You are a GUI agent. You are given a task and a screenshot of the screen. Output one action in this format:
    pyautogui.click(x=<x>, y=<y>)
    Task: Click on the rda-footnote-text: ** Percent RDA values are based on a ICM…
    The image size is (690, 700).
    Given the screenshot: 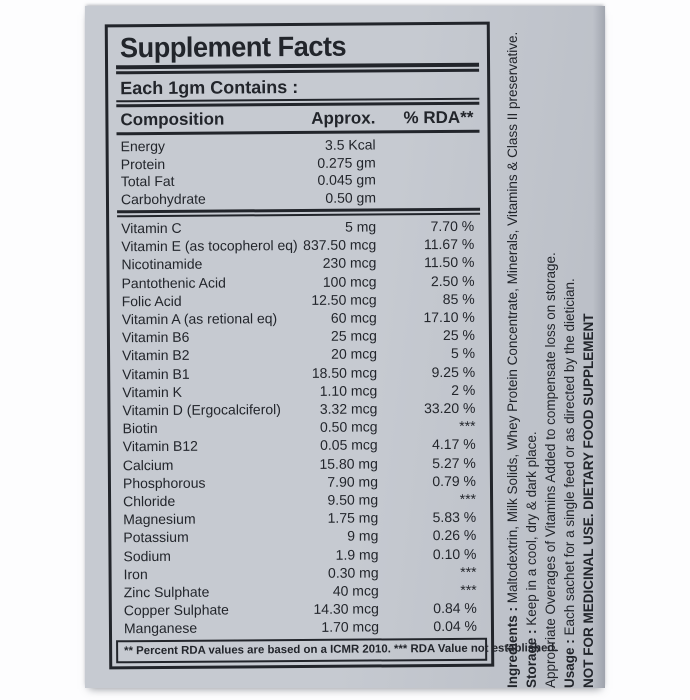 What is the action you would take?
    pyautogui.click(x=341, y=650)
    